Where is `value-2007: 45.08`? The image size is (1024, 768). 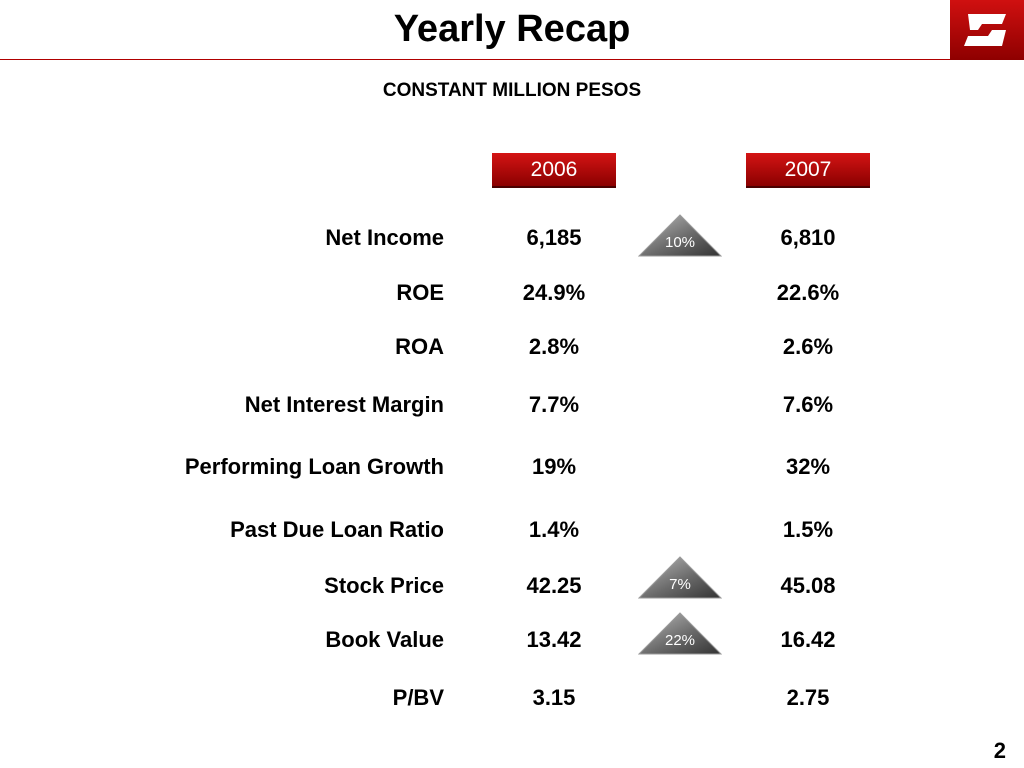
value-2007: 45.08 is located at coordinates (808, 585).